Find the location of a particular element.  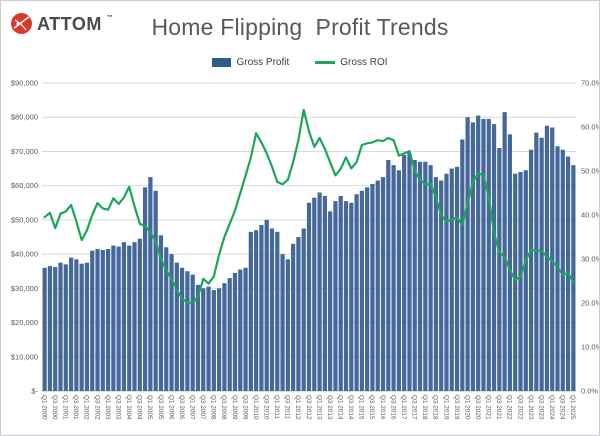

x-axis-tick: Q3 2005 is located at coordinates (160, 407).